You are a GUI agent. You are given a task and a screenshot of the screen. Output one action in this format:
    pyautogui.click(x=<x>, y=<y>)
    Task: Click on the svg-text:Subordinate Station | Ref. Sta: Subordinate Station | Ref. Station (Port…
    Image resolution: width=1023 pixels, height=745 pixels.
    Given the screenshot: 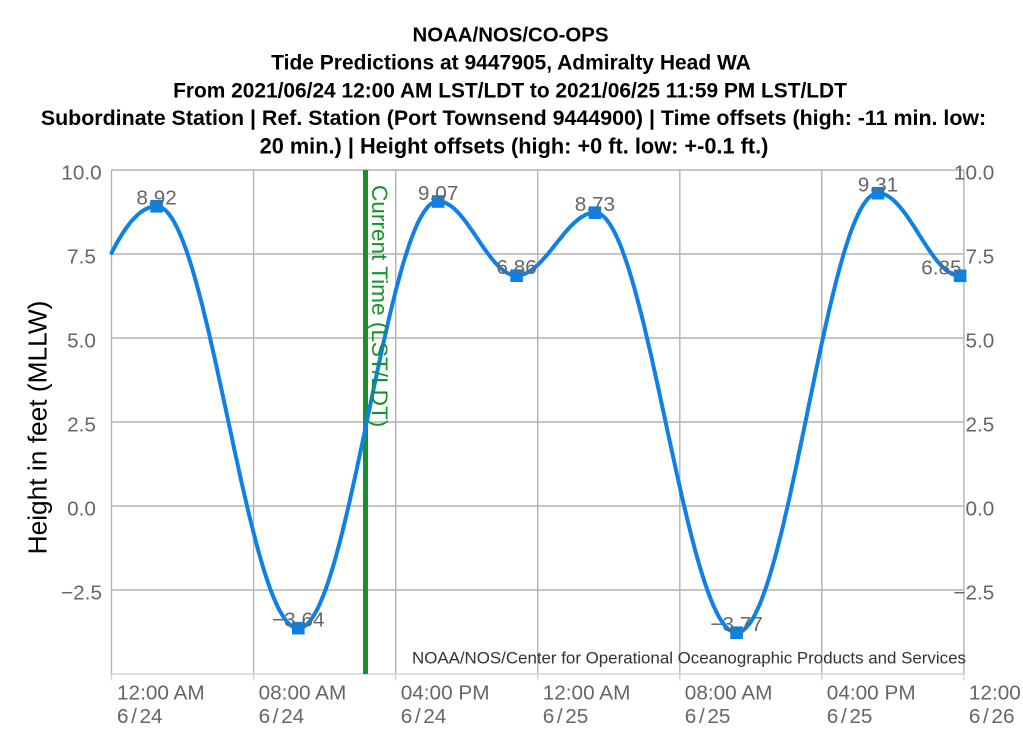 What is the action you would take?
    pyautogui.click(x=513, y=118)
    